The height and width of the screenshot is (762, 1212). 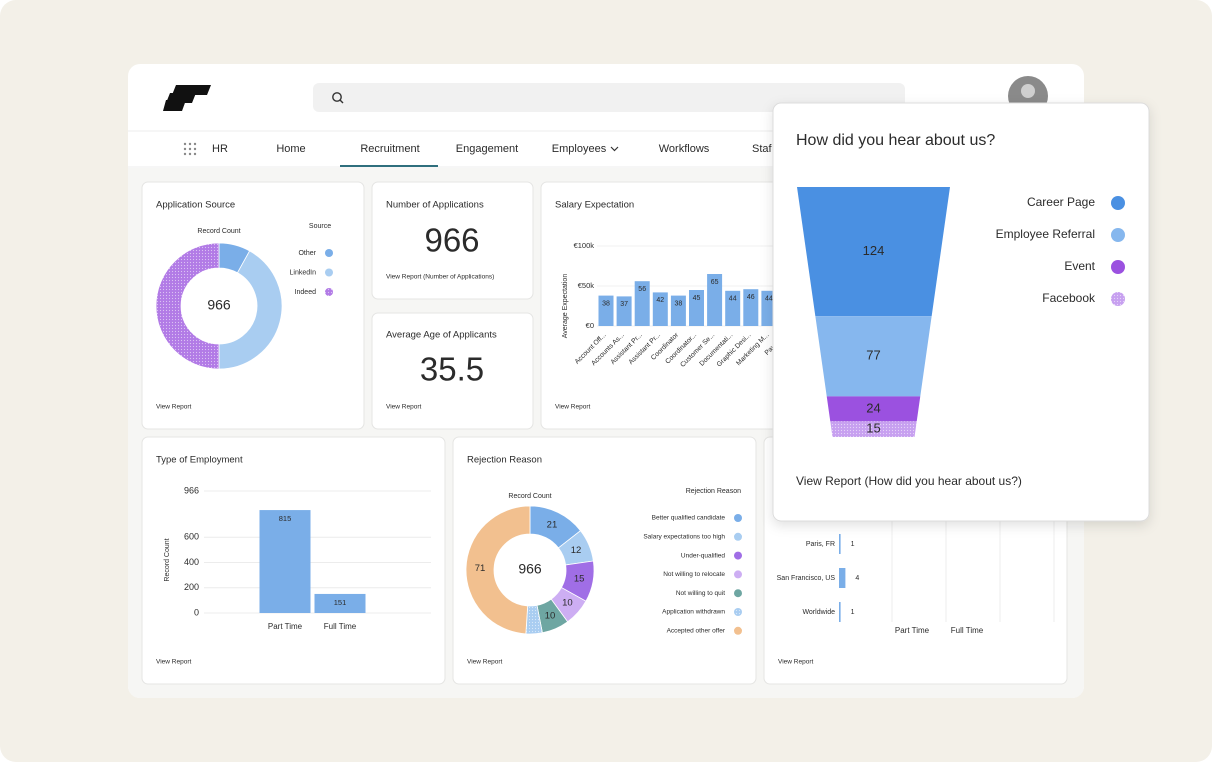 I want to click on bar-label: 42, so click(x=660, y=300).